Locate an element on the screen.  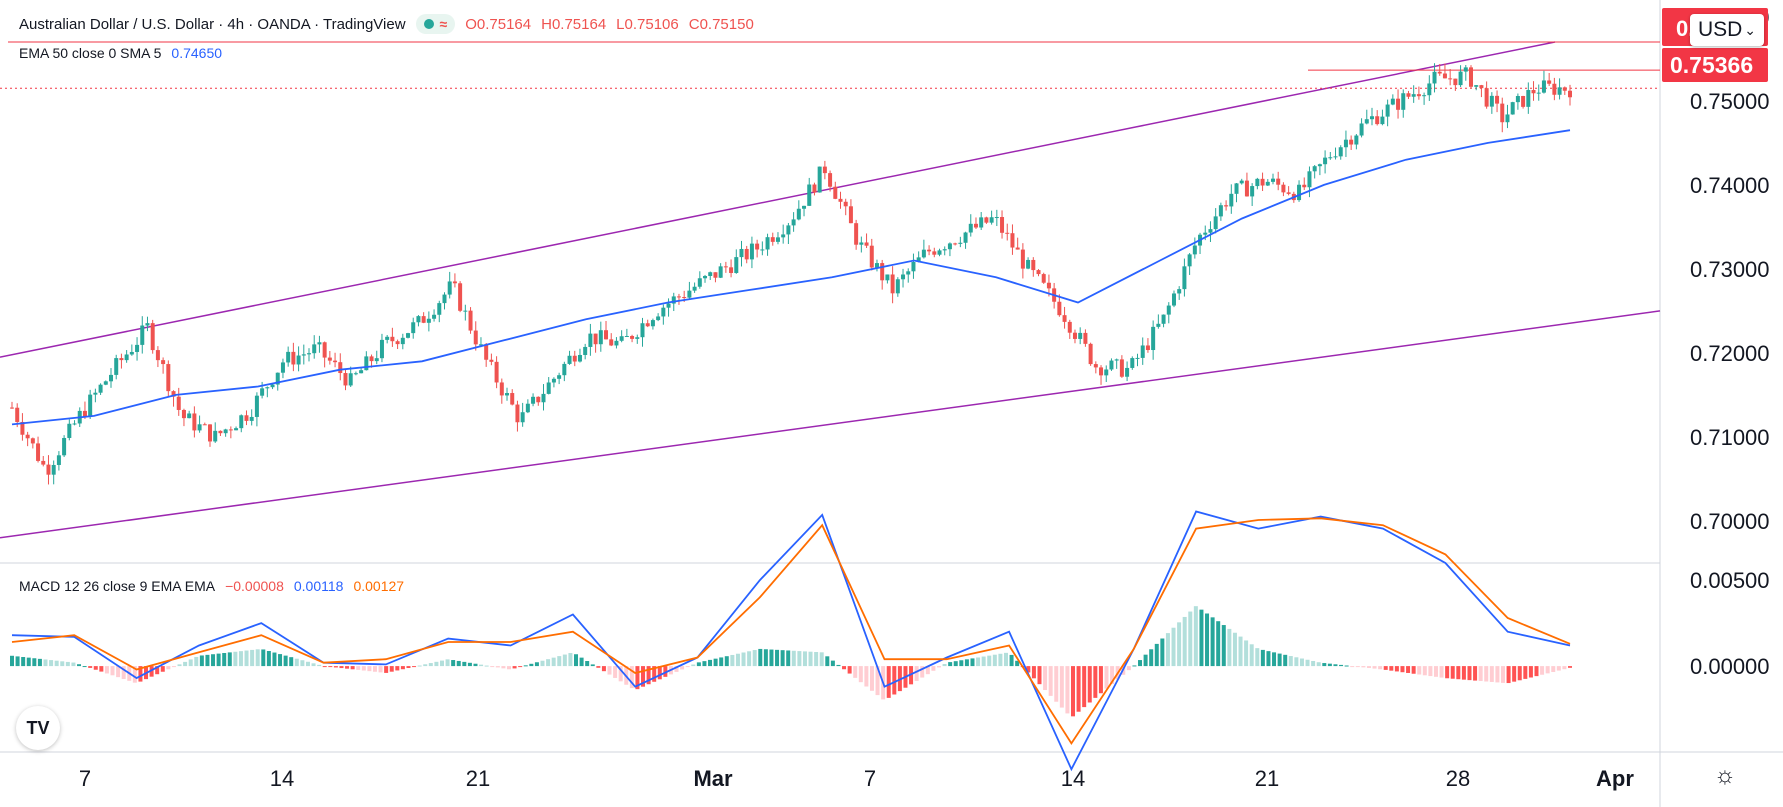
currency-button: USD ⌄ is located at coordinates (1727, 30).